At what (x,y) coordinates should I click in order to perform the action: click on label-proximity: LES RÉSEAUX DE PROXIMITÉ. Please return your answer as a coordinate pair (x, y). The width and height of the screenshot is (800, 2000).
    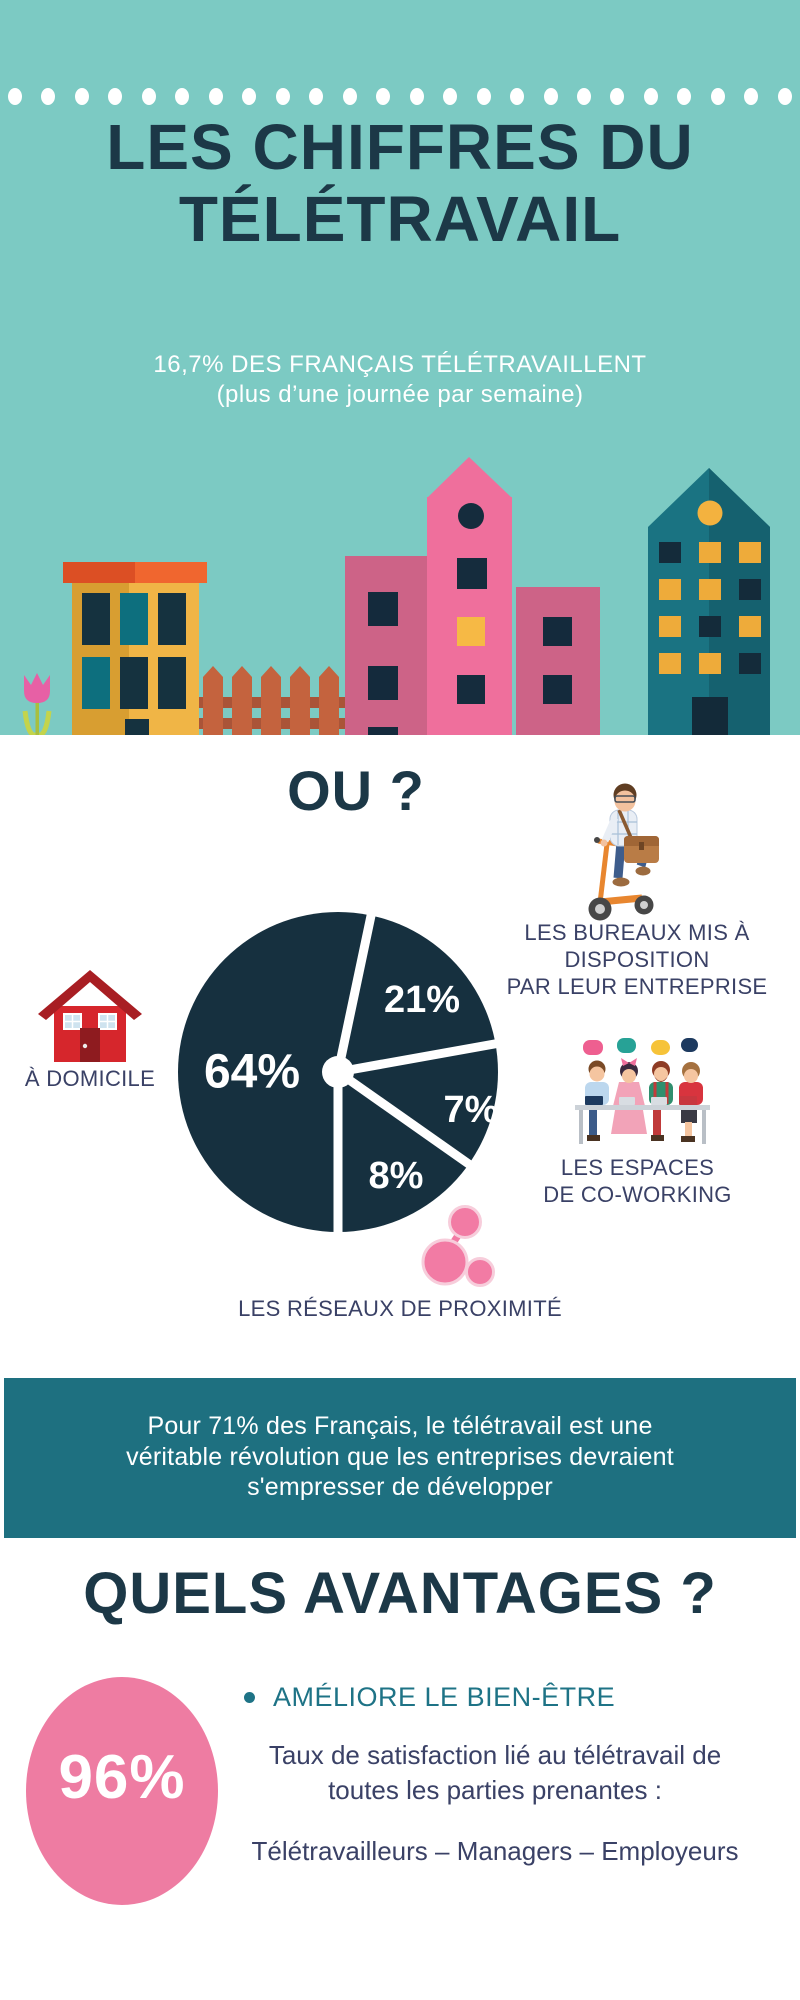
    Looking at the image, I should click on (400, 1308).